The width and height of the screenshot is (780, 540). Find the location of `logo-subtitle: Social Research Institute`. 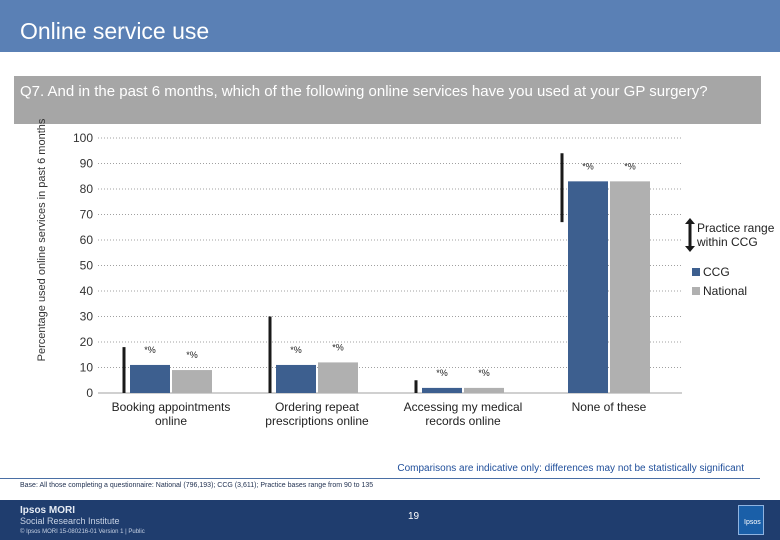

logo-subtitle: Social Research Institute is located at coordinates (70, 521).